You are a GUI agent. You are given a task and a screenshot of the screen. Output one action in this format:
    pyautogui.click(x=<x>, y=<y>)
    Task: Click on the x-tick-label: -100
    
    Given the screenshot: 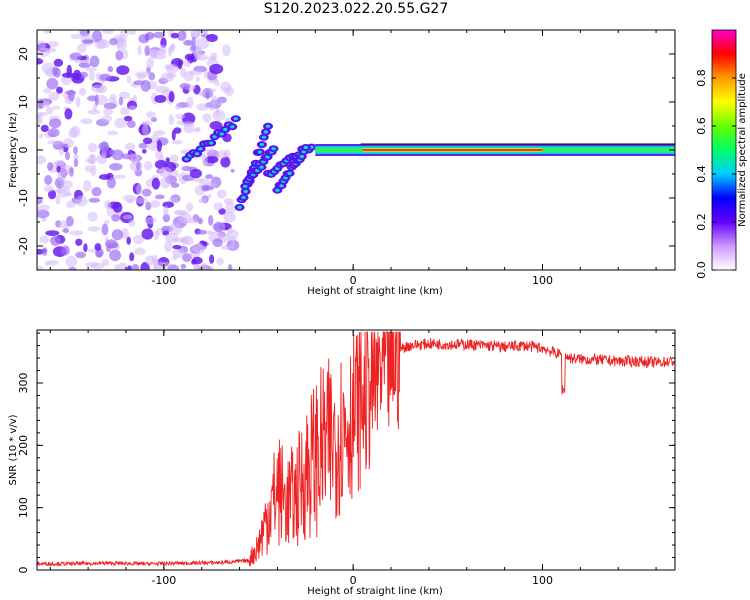 What is the action you would take?
    pyautogui.click(x=163, y=580)
    